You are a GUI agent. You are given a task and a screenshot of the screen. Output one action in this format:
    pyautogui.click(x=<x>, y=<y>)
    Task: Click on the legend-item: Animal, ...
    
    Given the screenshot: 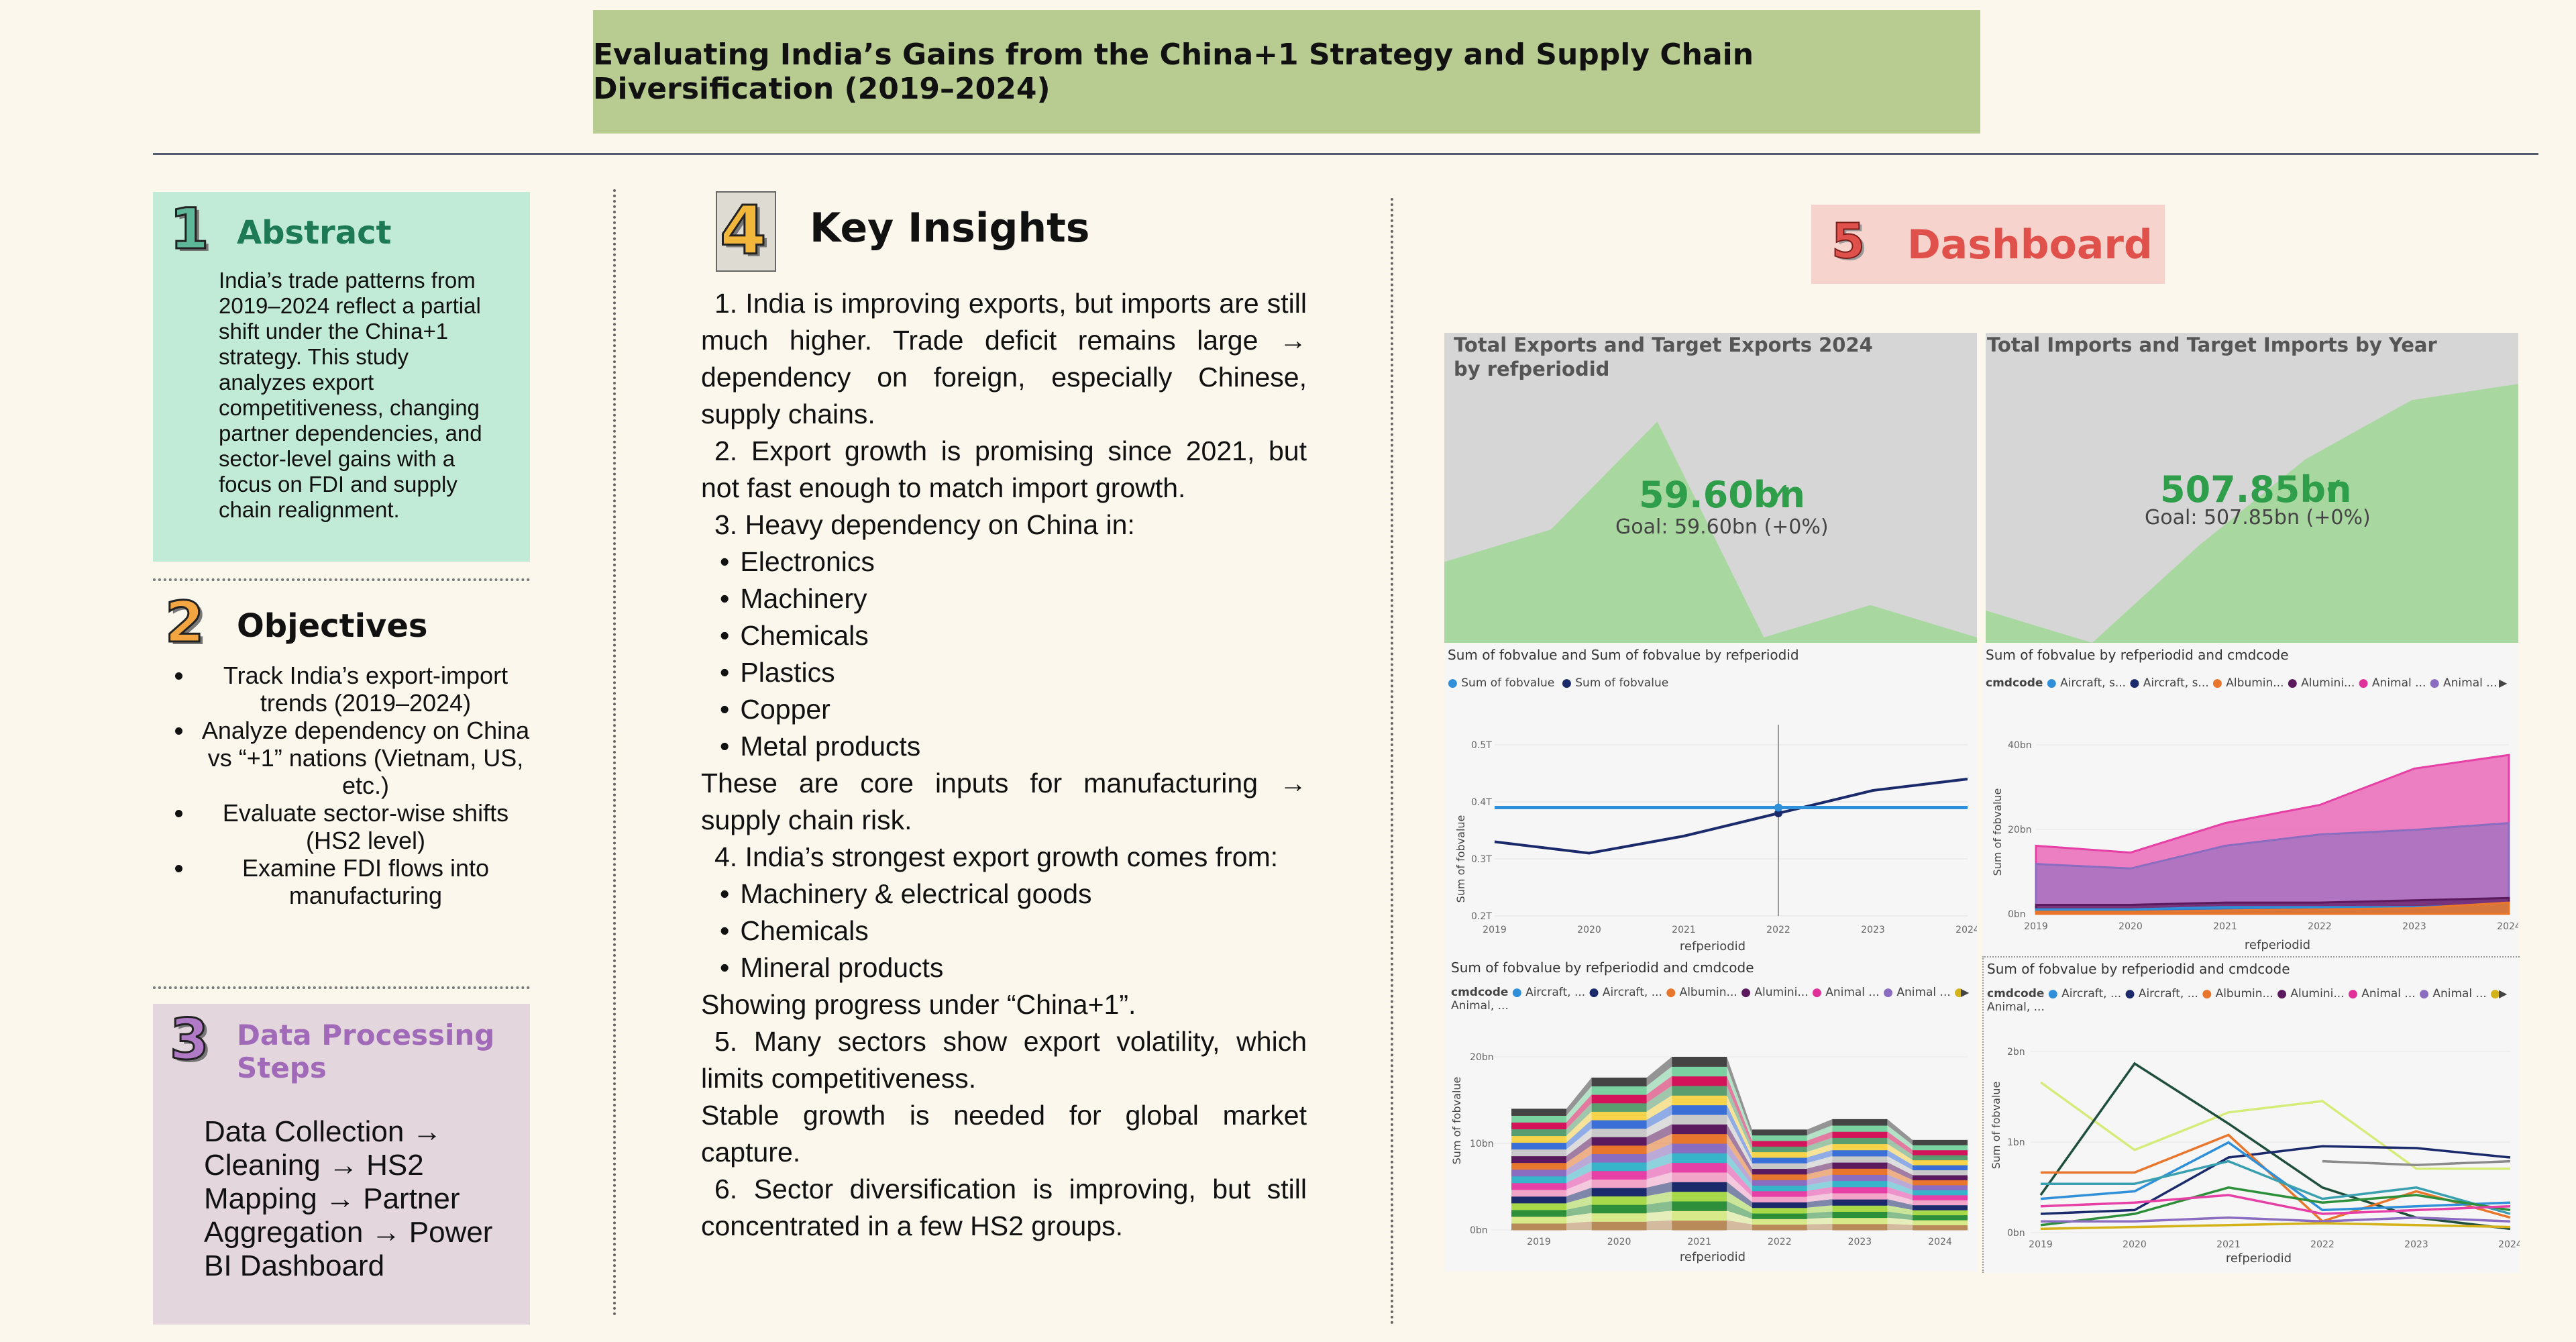 What is the action you would take?
    pyautogui.click(x=1480, y=1006)
    